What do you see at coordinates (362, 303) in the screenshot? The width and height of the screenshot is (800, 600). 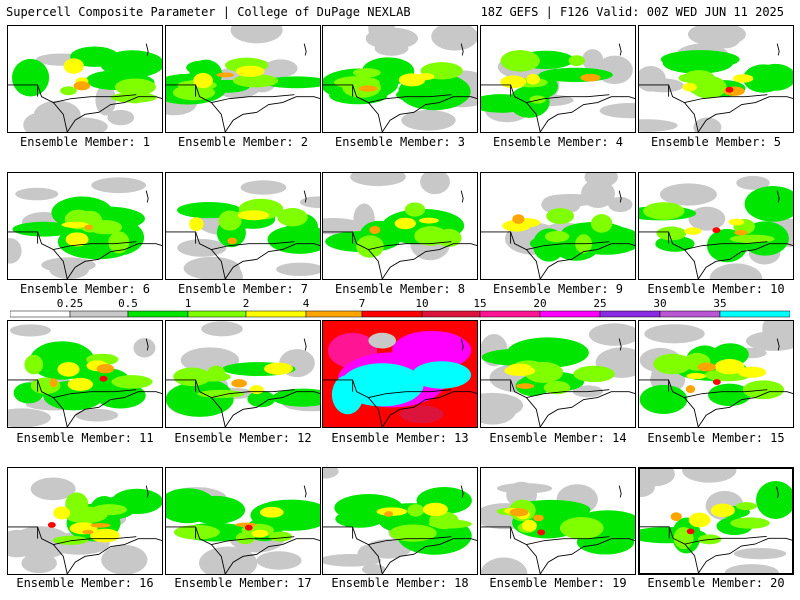 I see `colorbar-tick-label: 7` at bounding box center [362, 303].